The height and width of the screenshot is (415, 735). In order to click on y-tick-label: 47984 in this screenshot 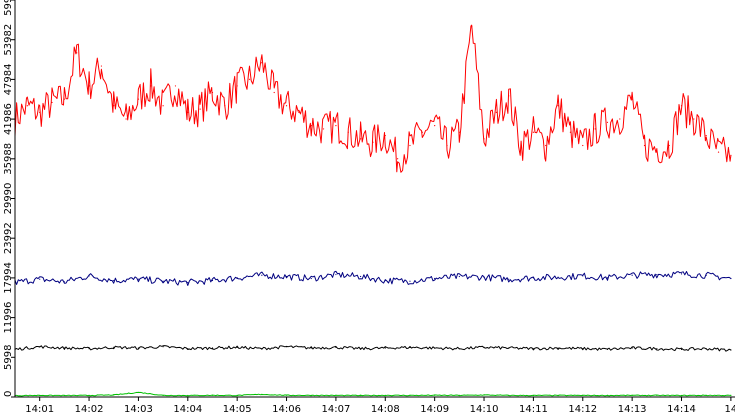, I will do `click(8, 79)`.